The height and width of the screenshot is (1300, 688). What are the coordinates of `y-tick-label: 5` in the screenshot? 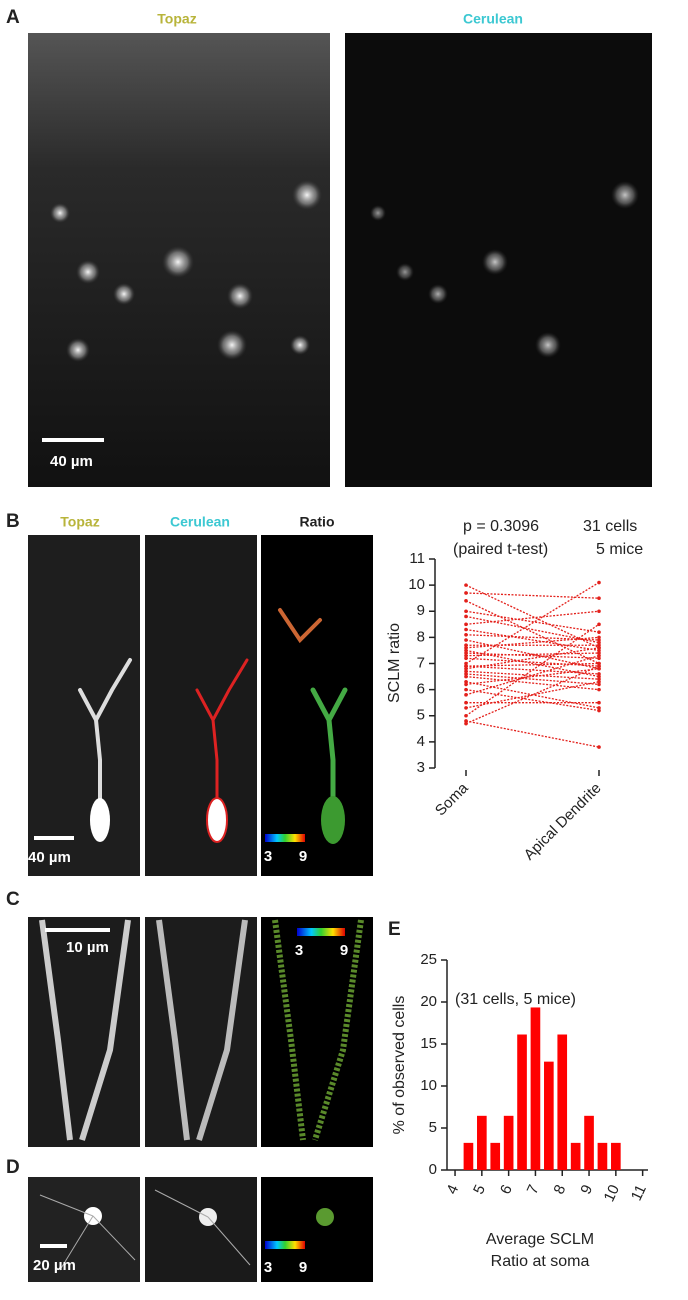 It's located at (433, 1127).